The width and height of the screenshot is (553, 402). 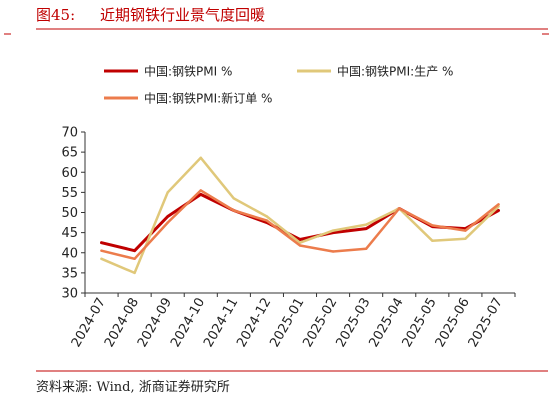 I want to click on y-tick-label: 45, so click(x=69, y=233).